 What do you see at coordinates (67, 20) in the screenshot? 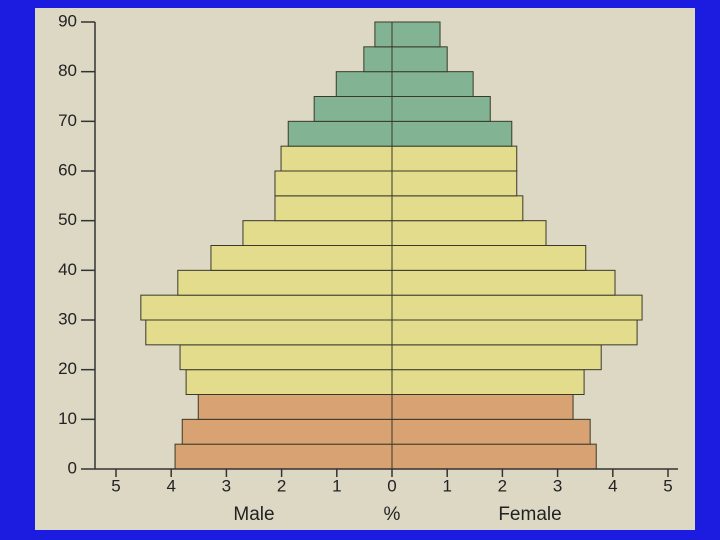
I see `y-tick-label: 90` at bounding box center [67, 20].